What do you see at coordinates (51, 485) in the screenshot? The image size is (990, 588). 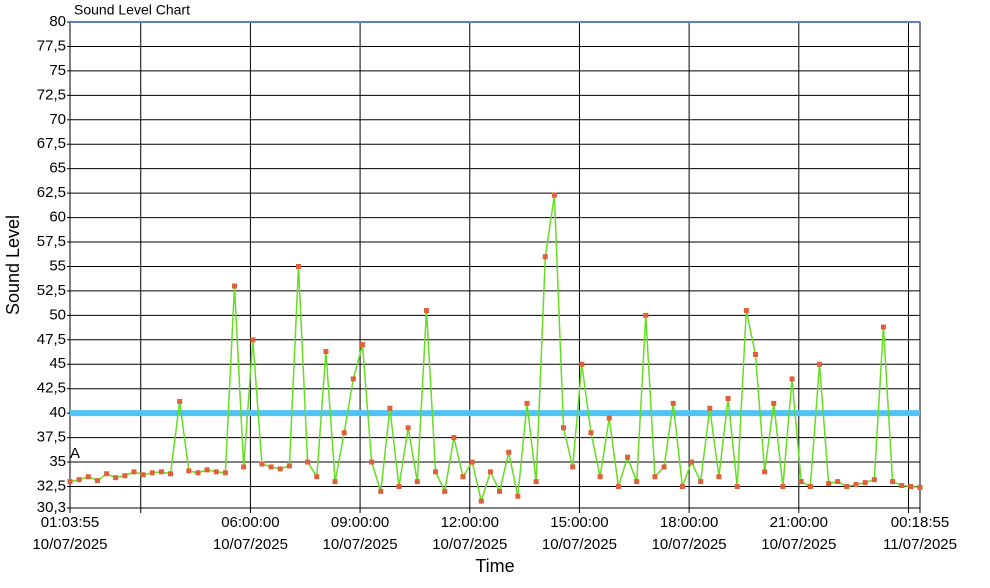 I see `y-tick-label: 32,5` at bounding box center [51, 485].